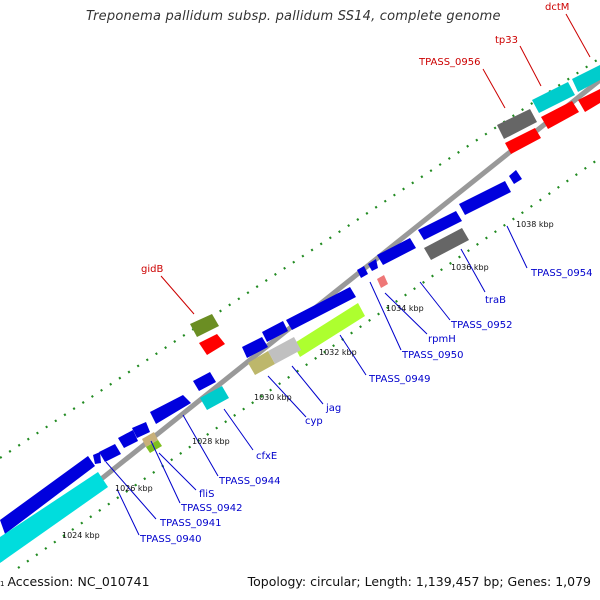 This screenshot has height=600, width=600. I want to click on callout-tpass0944, so click(200, 445).